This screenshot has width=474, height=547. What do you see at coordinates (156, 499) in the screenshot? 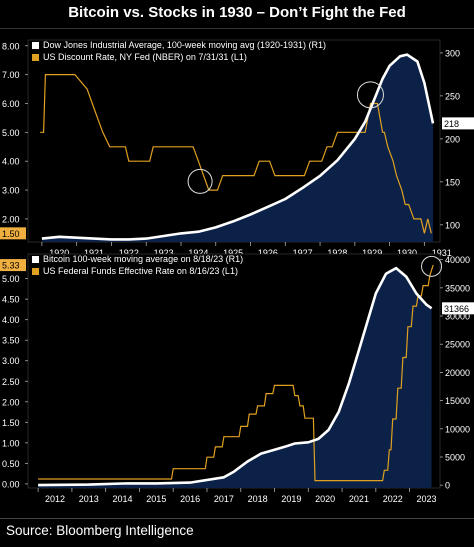
I see `x-axis-tick-label: 2015` at bounding box center [156, 499].